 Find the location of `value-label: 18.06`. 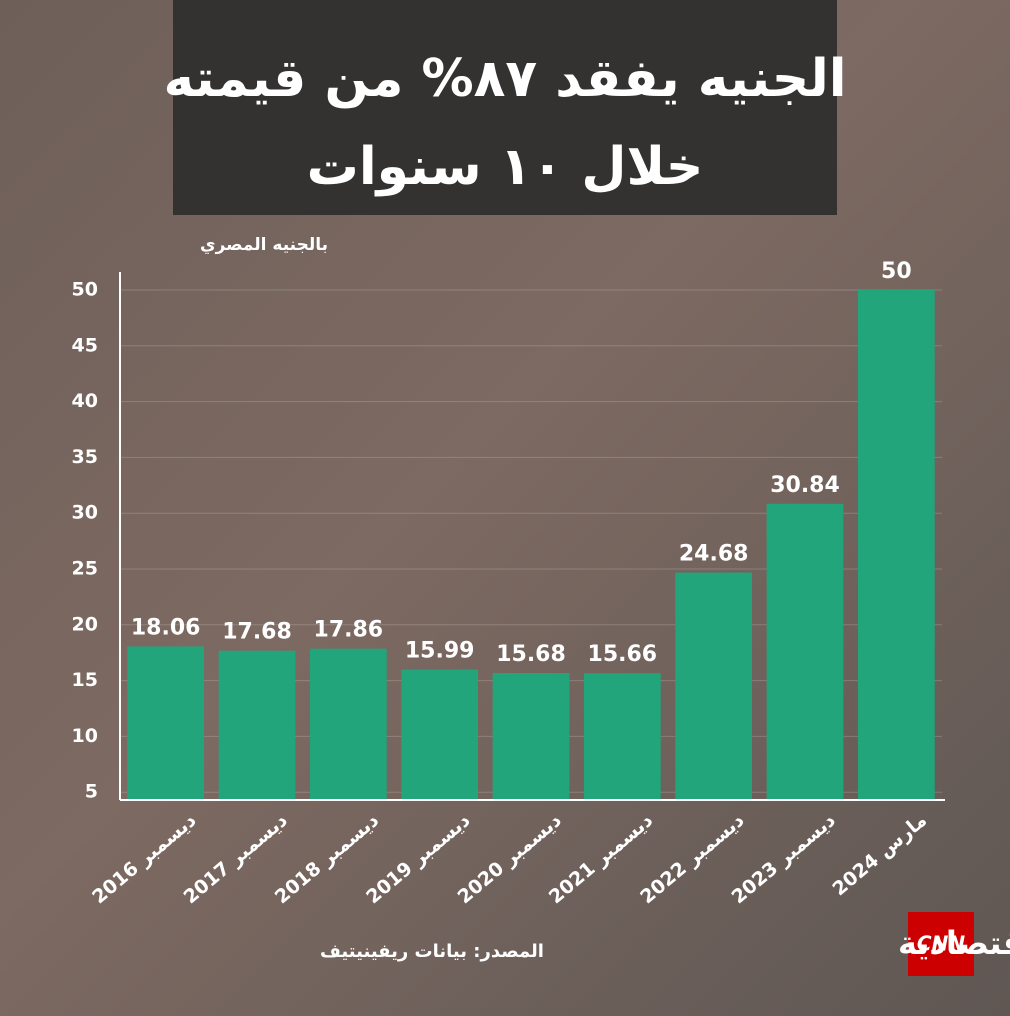

value-label: 18.06 is located at coordinates (166, 627).